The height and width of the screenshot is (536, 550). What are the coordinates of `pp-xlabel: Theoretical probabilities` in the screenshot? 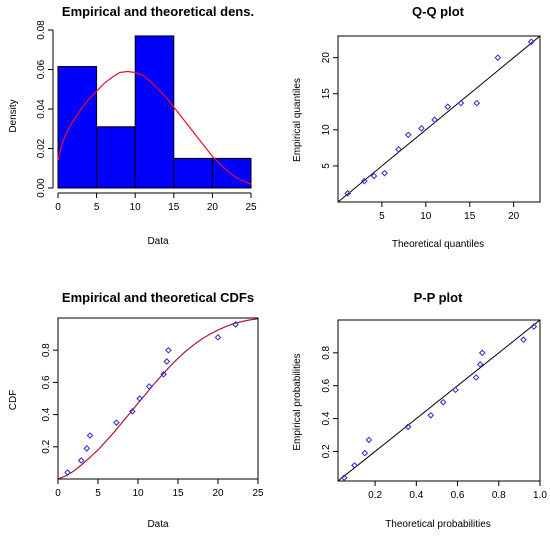 It's located at (438, 524).